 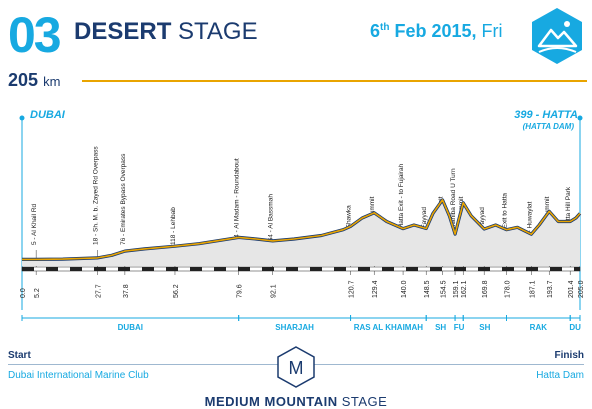 What do you see at coordinates (294, 327) in the screenshot?
I see `region-label: SHARJAH` at bounding box center [294, 327].